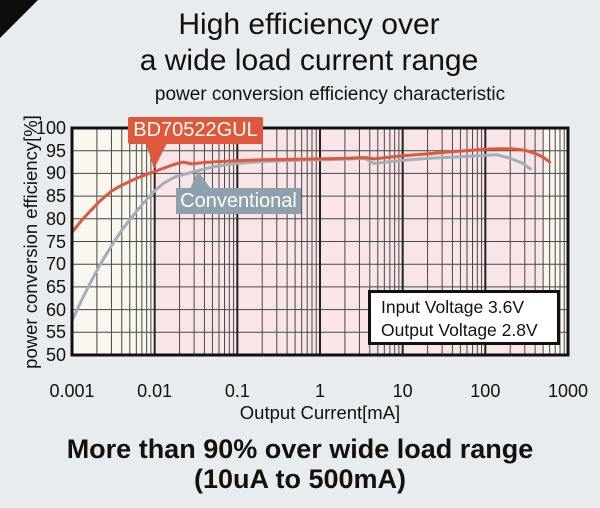  What do you see at coordinates (200, 180) in the screenshot?
I see `conventional-callout-pointer` at bounding box center [200, 180].